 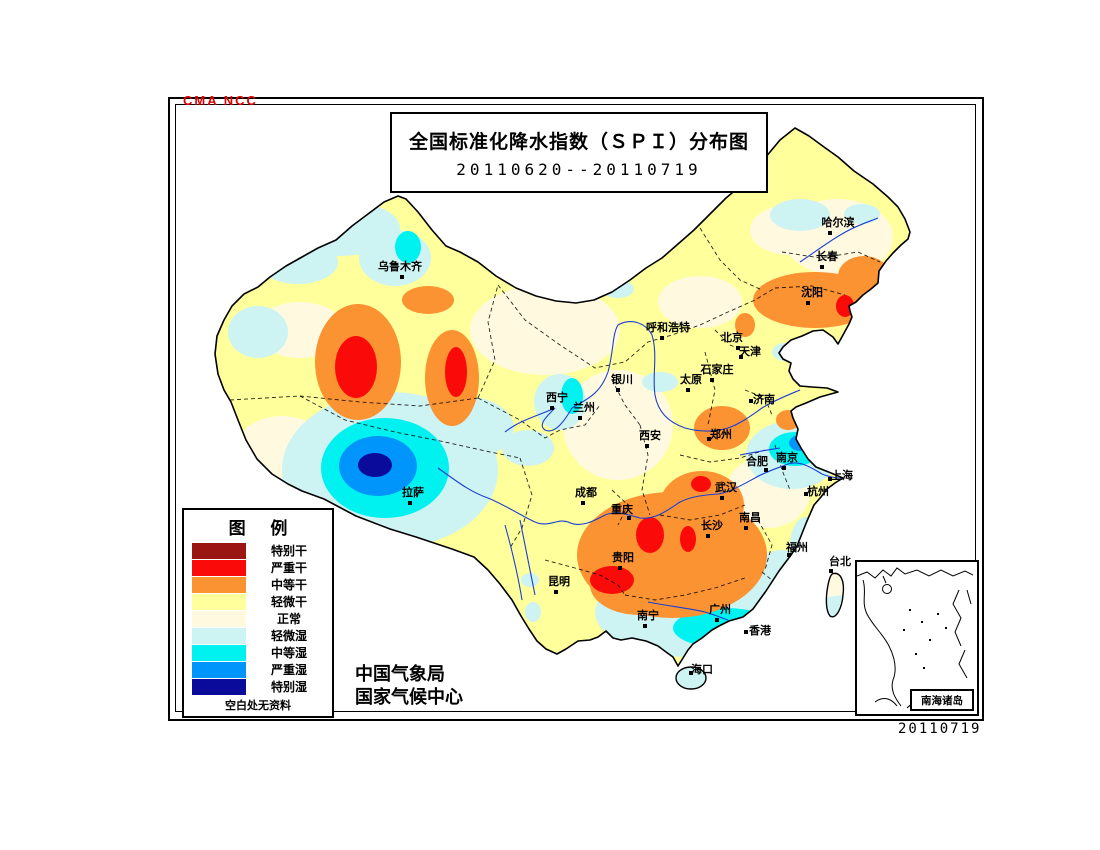 What do you see at coordinates (258, 686) in the screenshot?
I see `legend-row: 特别湿` at bounding box center [258, 686].